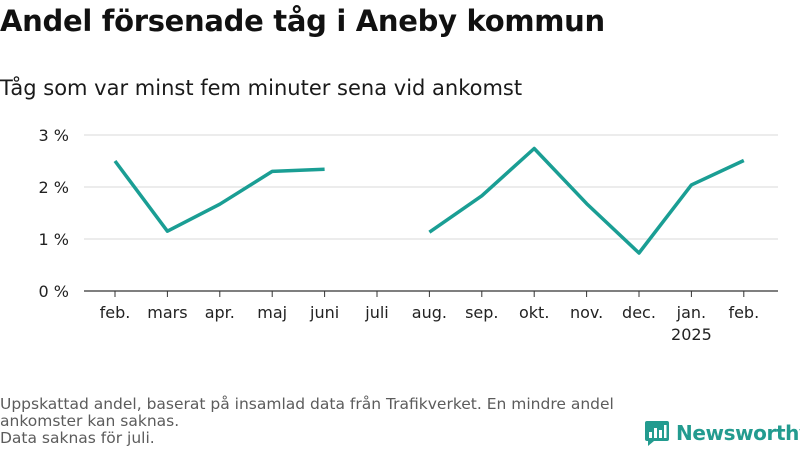 The image size is (800, 450). Describe the element at coordinates (272, 312) in the screenshot. I see `x-tick-label: maj` at that location.